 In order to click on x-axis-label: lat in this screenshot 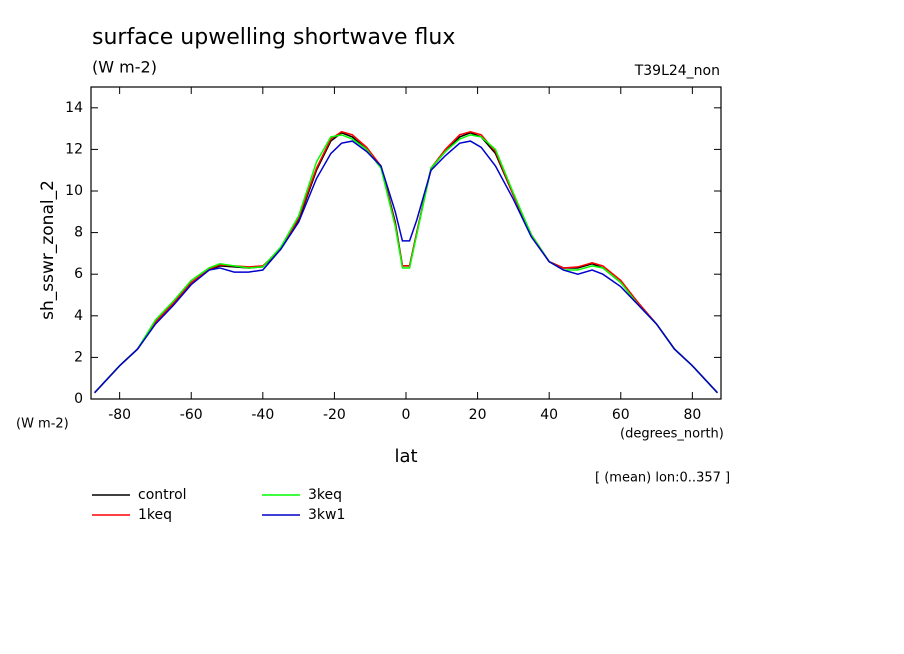, I will do `click(405, 456)`.